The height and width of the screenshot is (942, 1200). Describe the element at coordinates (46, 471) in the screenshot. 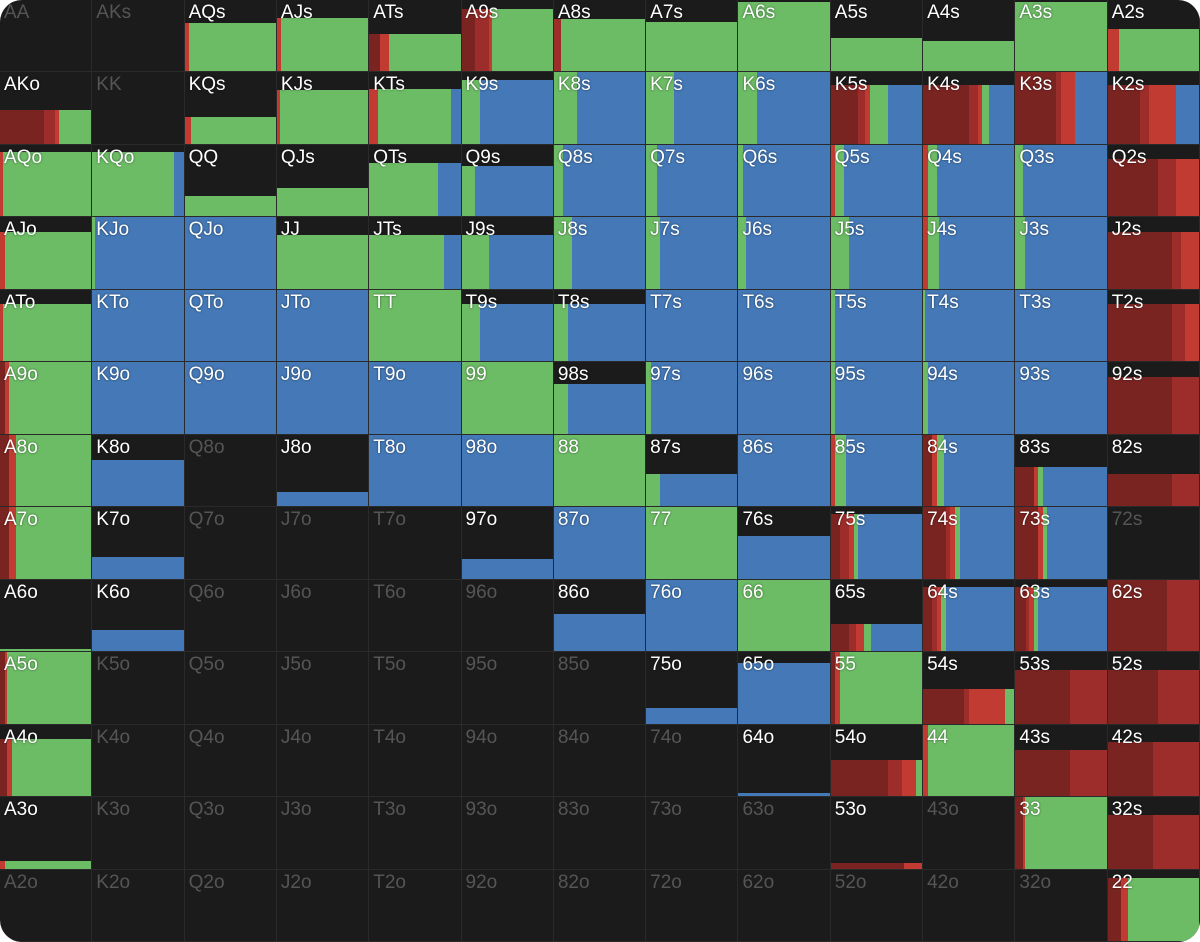

I see `hand-cell-a8o: A8o` at that location.